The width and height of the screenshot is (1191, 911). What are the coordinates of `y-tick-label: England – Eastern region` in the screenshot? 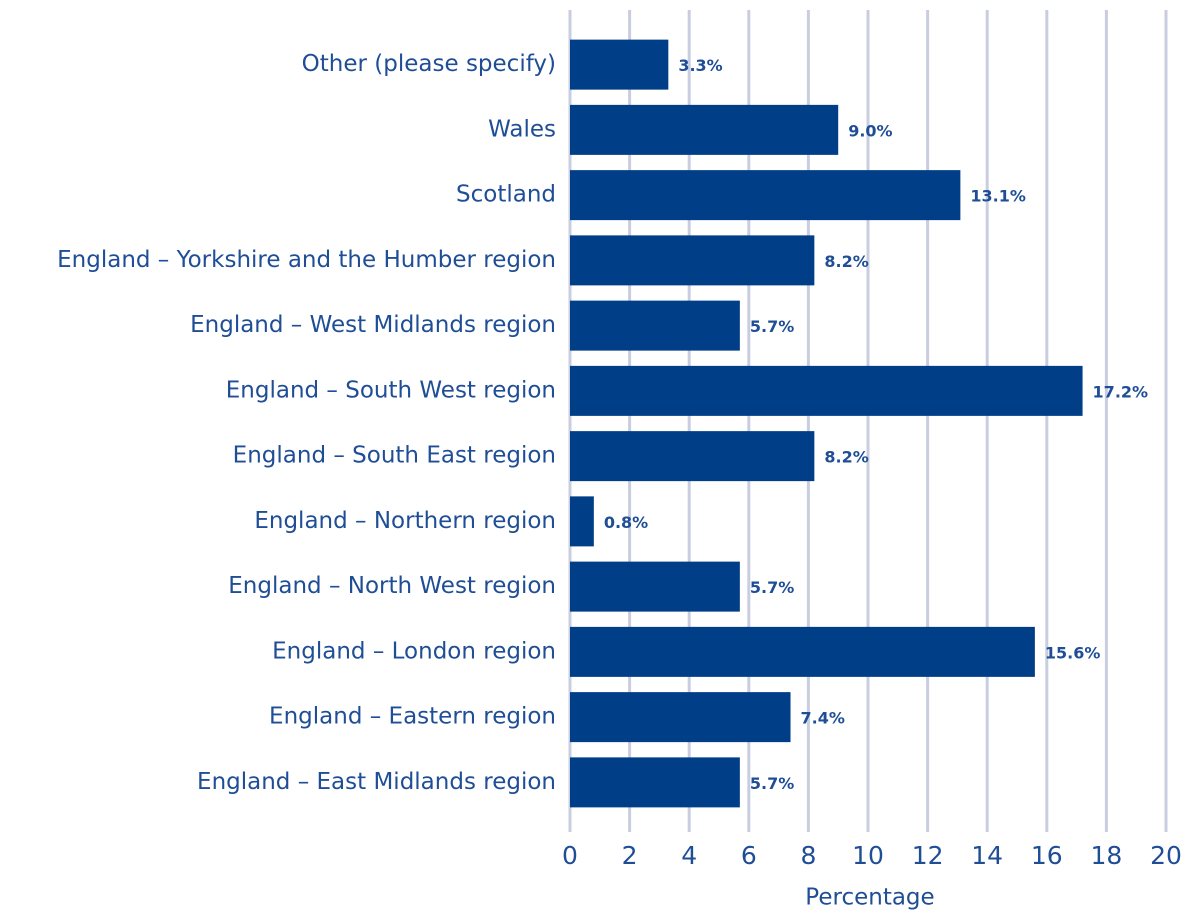 It's located at (412, 717).